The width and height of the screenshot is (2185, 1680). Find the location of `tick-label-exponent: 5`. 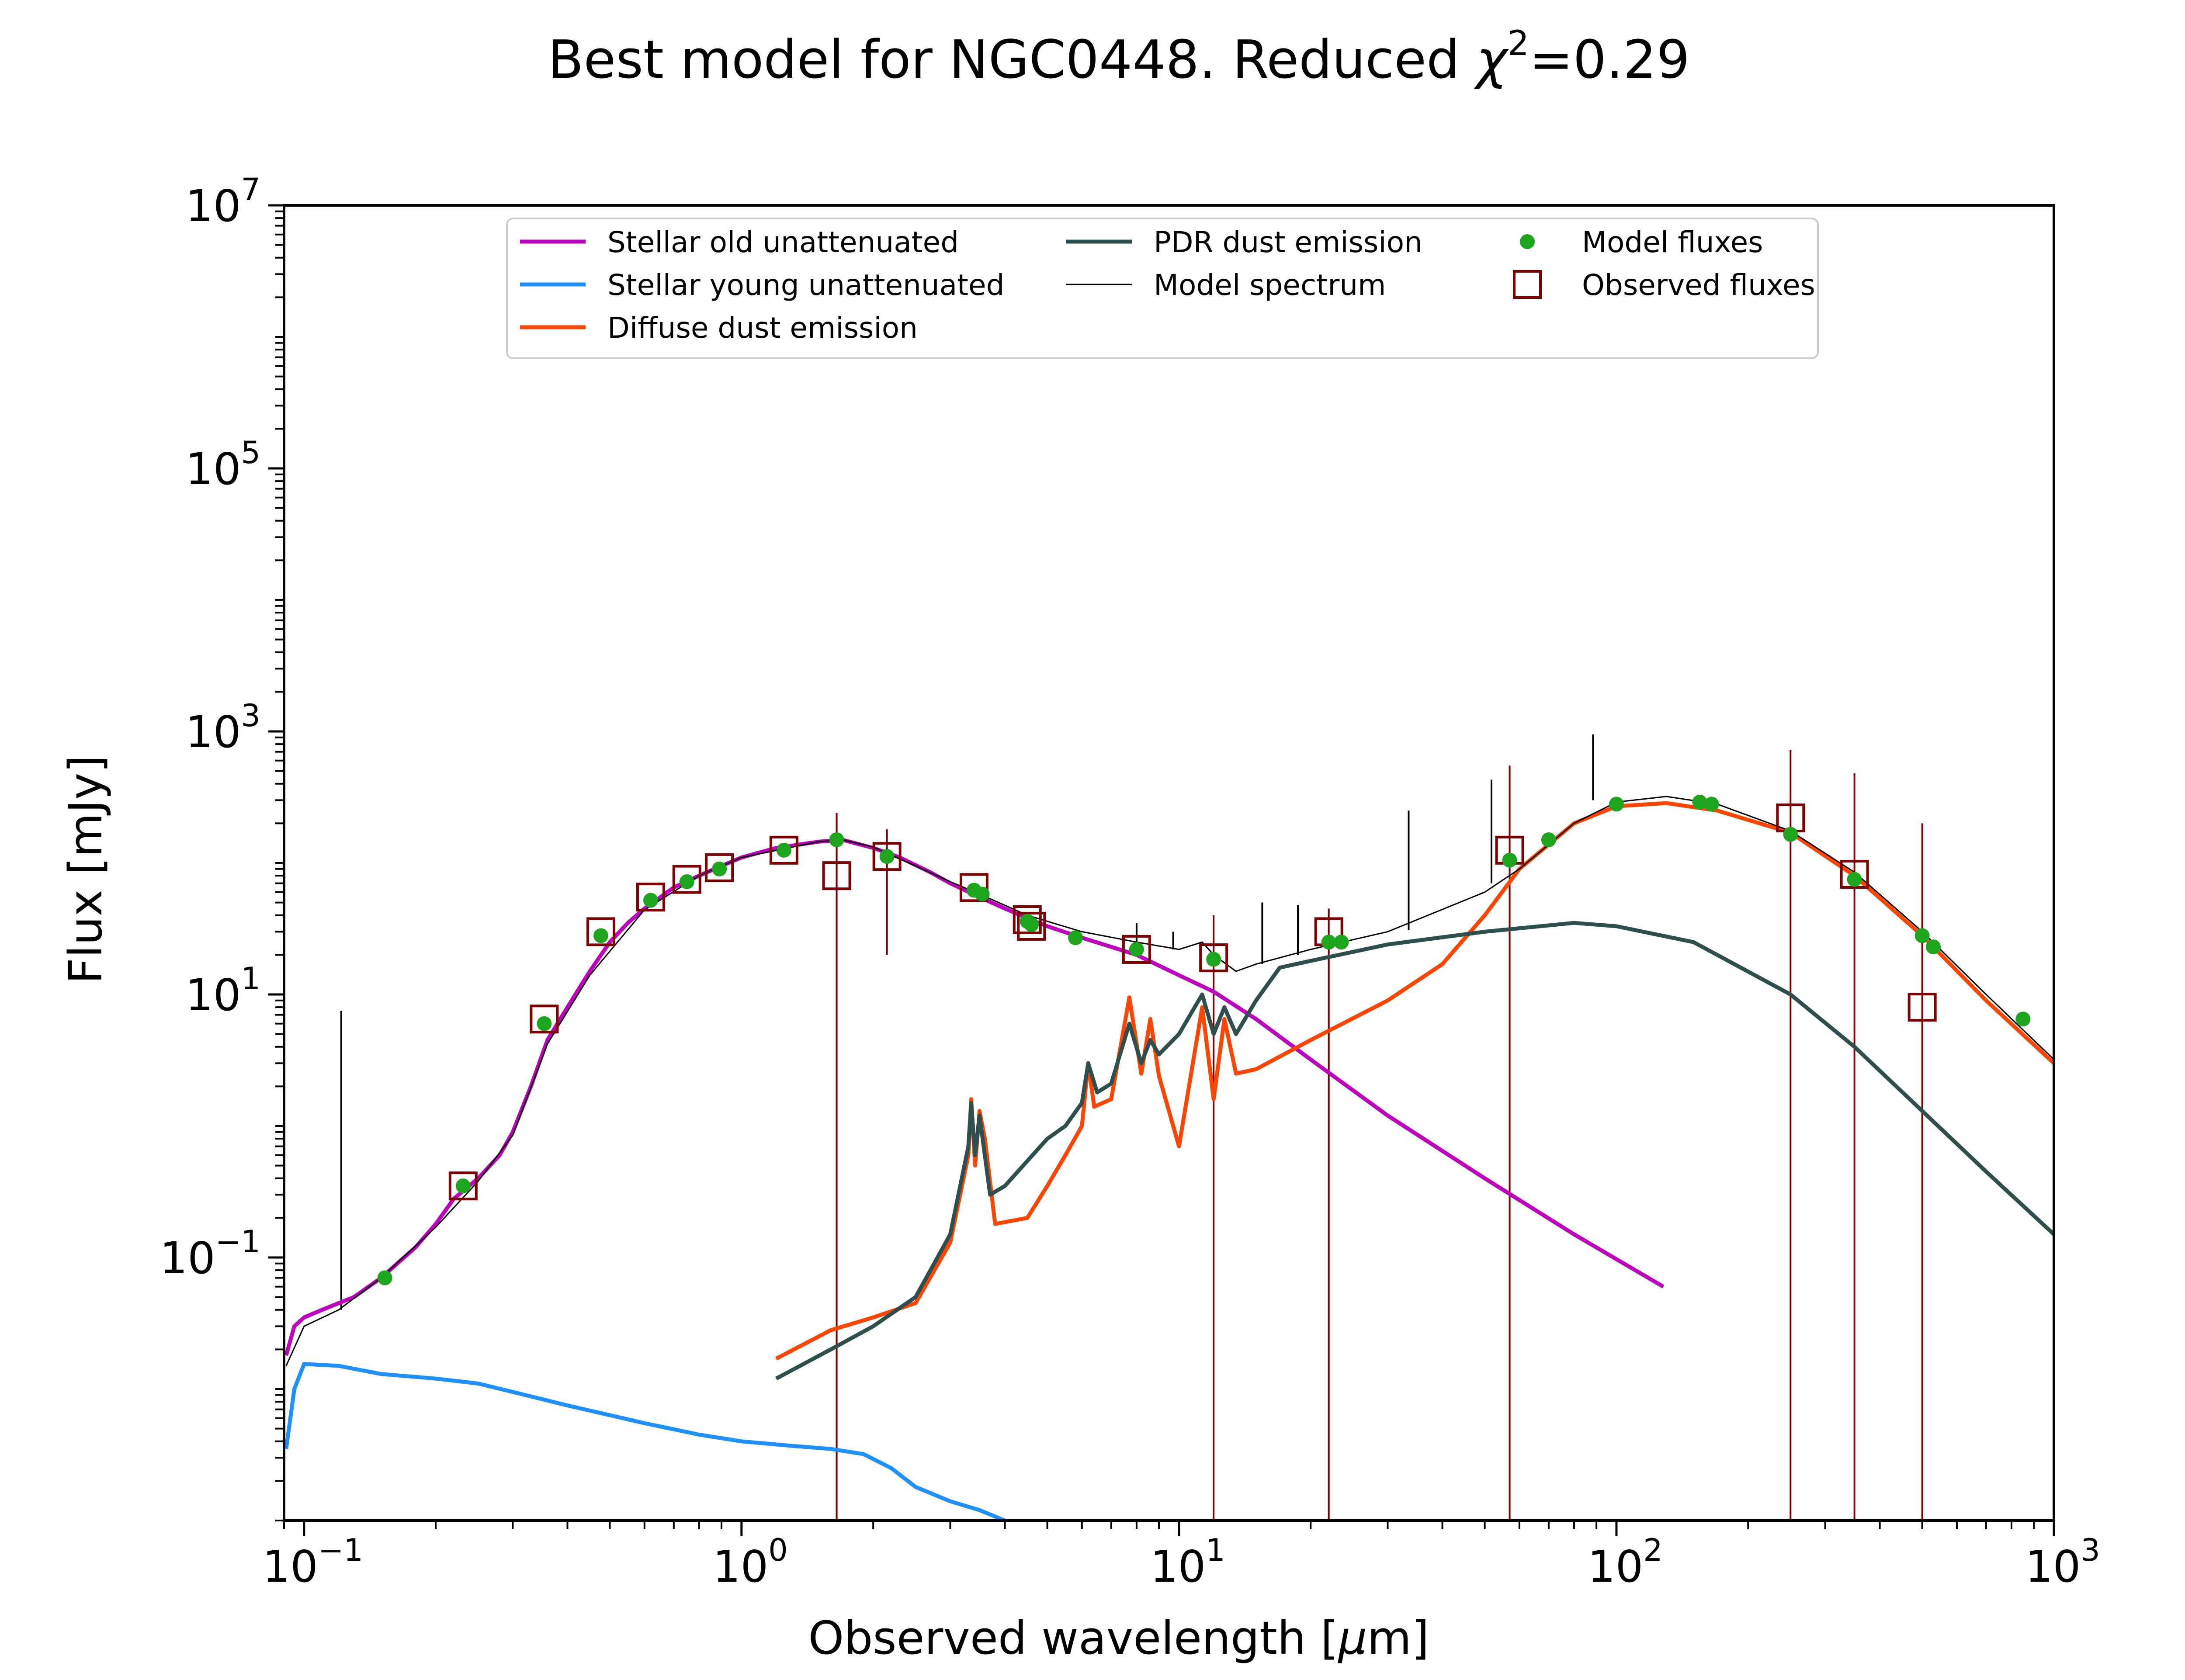

tick-label-exponent: 5 is located at coordinates (250, 453).